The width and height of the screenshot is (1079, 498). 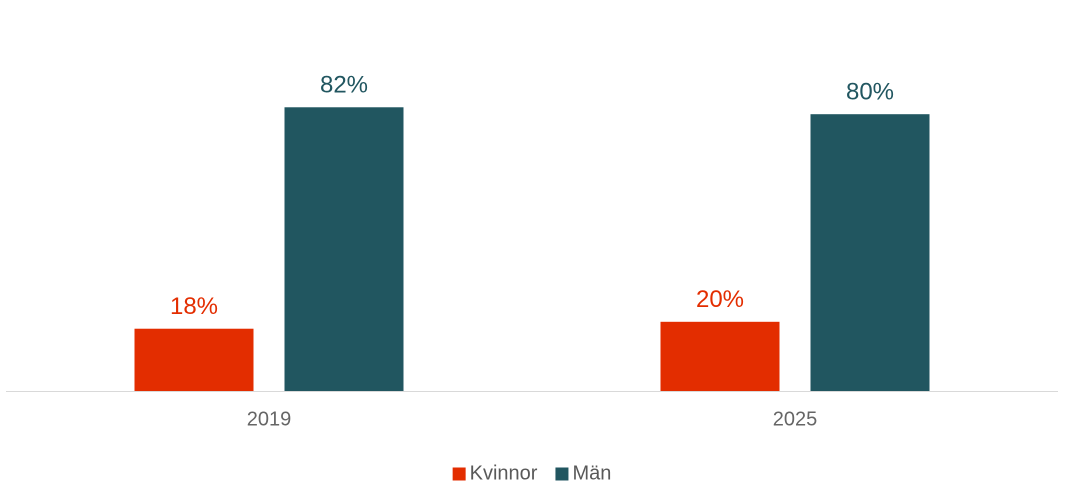 What do you see at coordinates (504, 473) in the screenshot?
I see `legend-label: Kvinnor` at bounding box center [504, 473].